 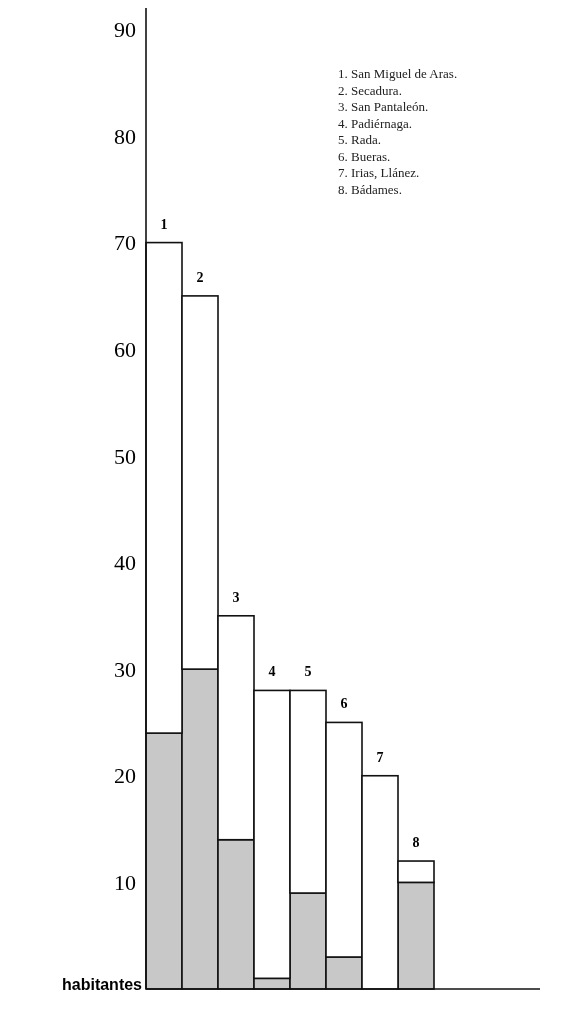 I want to click on y-tick-label: 30, so click(x=125, y=669).